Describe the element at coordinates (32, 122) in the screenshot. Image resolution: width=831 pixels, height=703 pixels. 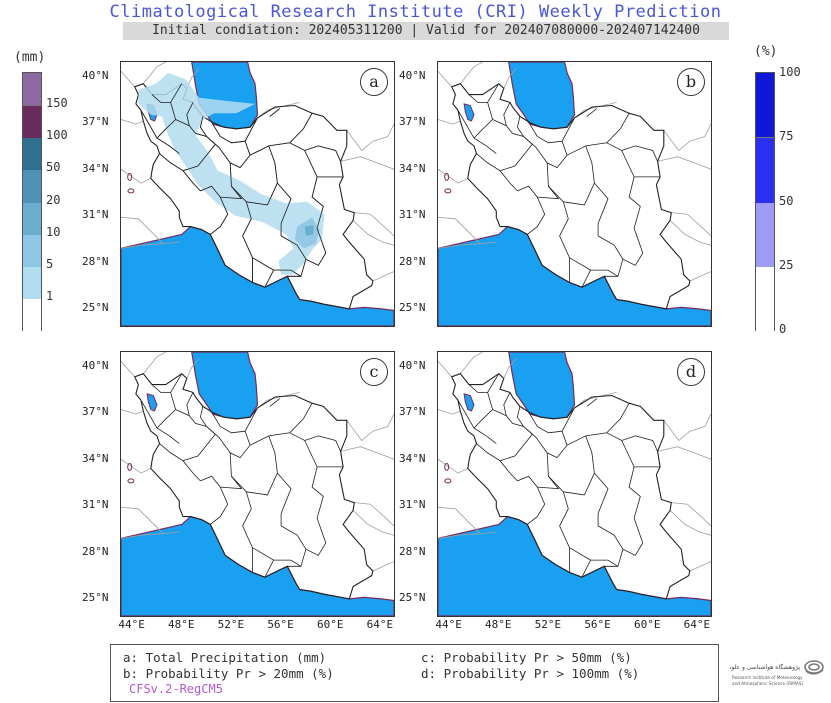
I see `colorbar-segment` at that location.